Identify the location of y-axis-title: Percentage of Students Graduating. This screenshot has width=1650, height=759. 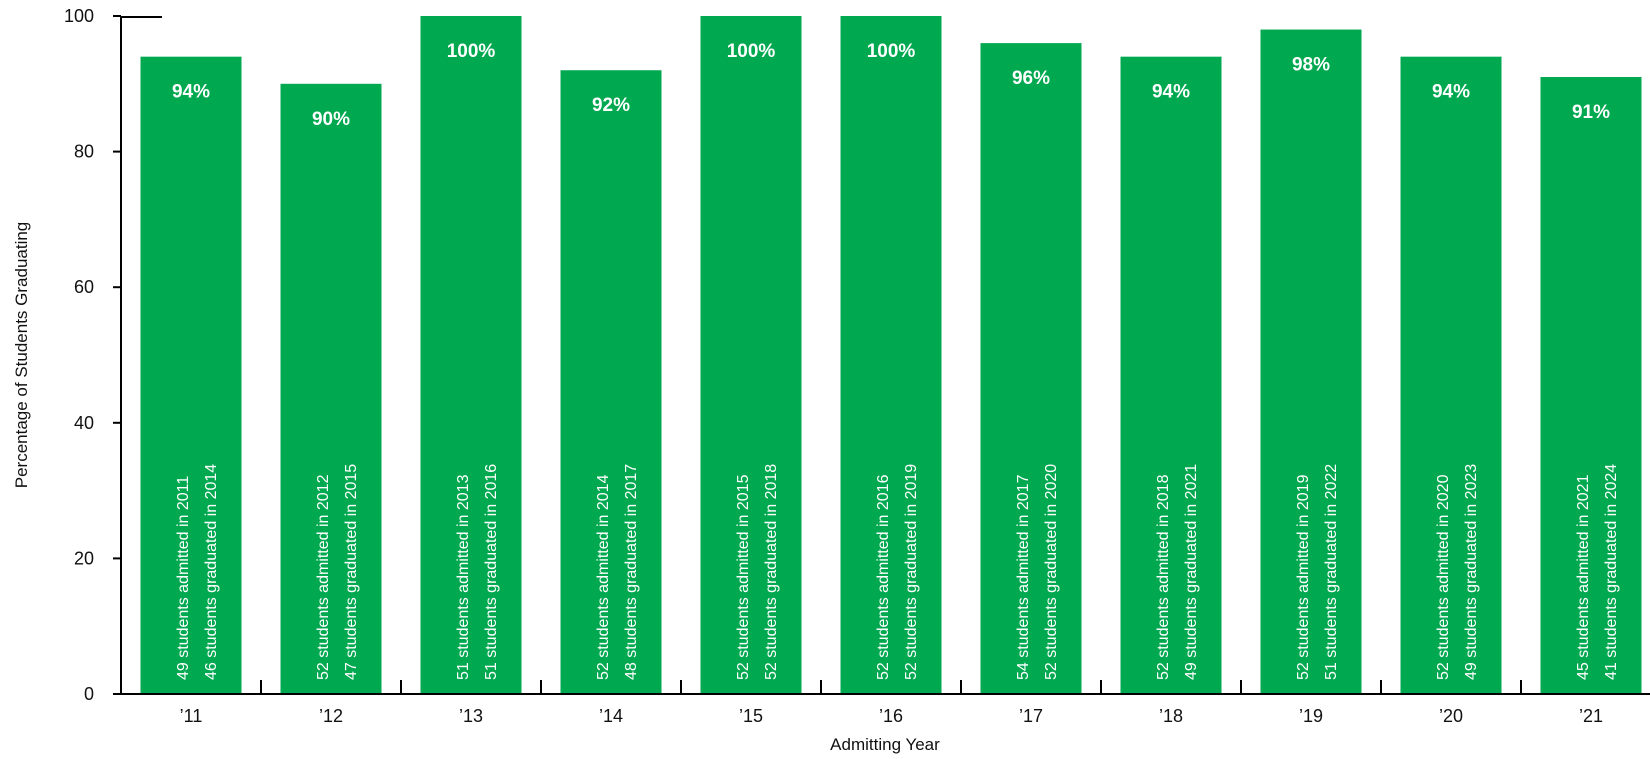
(21, 355).